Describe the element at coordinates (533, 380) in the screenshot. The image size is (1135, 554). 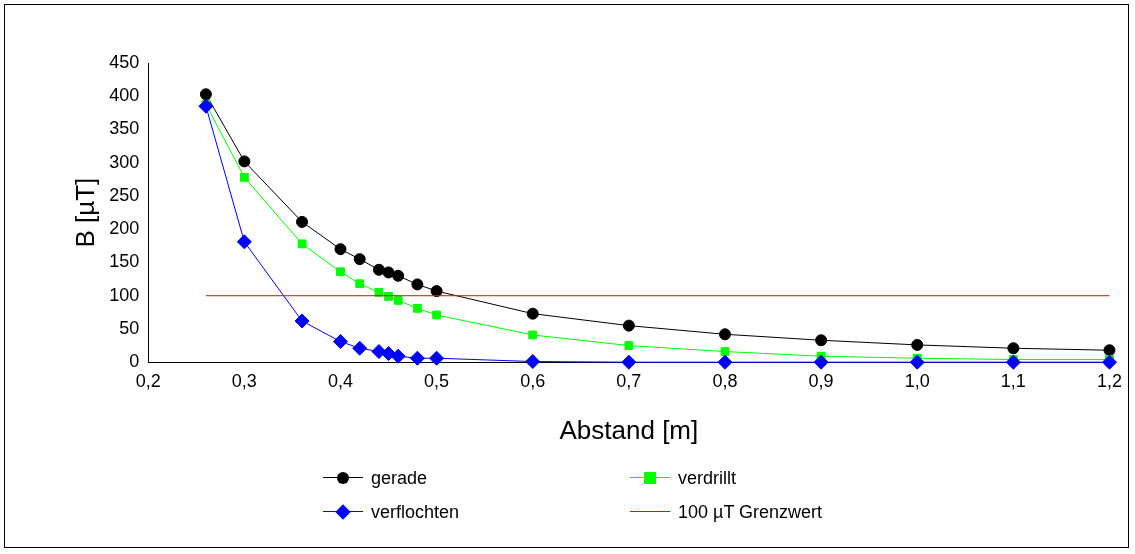
I see `x-tick-label: 0,6` at that location.